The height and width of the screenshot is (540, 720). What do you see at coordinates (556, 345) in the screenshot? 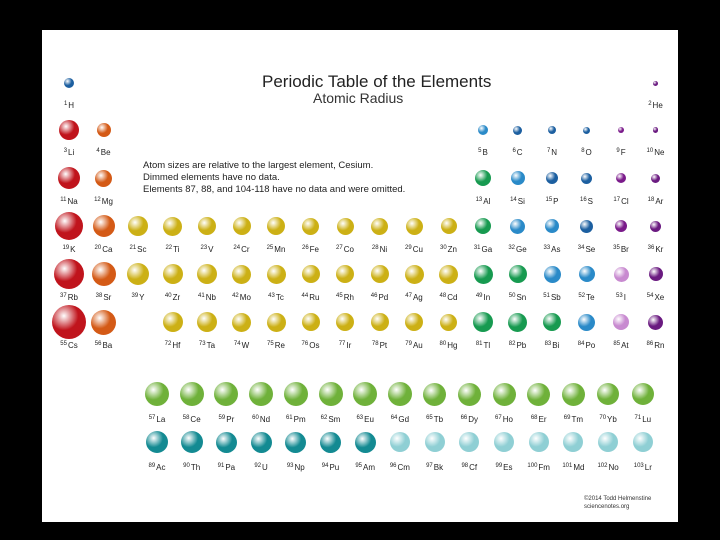
I see `element-symbol: Bi` at bounding box center [556, 345].